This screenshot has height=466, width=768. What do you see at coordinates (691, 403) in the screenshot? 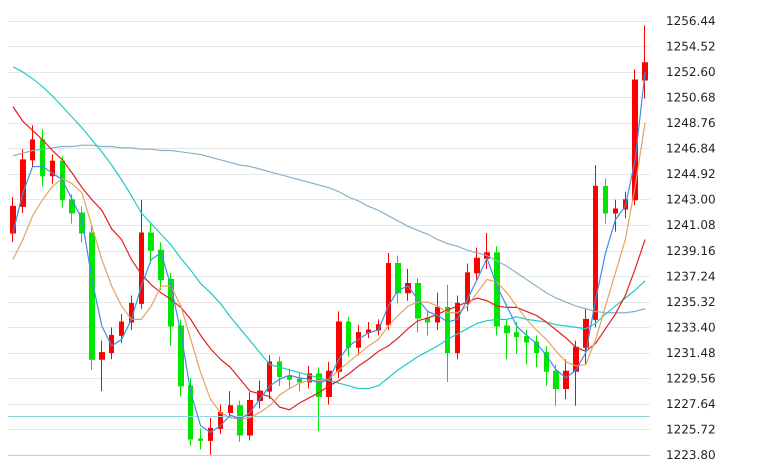
I see `y-tick-label: 1227.64` at bounding box center [691, 403].